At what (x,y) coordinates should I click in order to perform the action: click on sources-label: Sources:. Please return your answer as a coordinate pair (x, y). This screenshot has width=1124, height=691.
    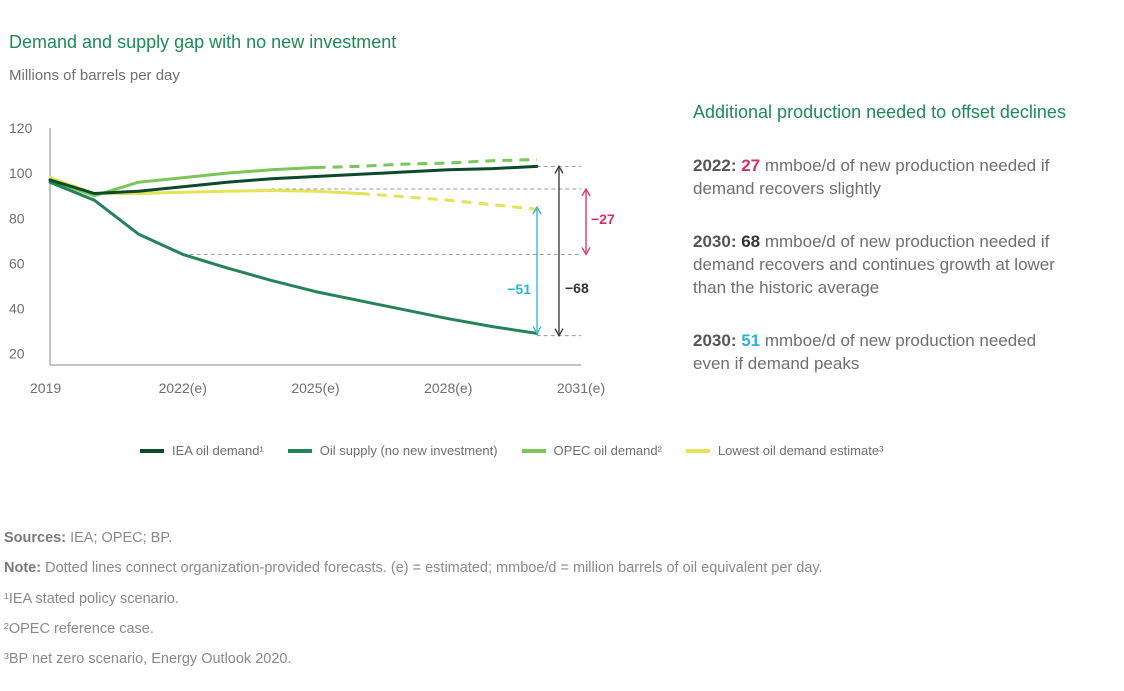
    Looking at the image, I should click on (35, 538).